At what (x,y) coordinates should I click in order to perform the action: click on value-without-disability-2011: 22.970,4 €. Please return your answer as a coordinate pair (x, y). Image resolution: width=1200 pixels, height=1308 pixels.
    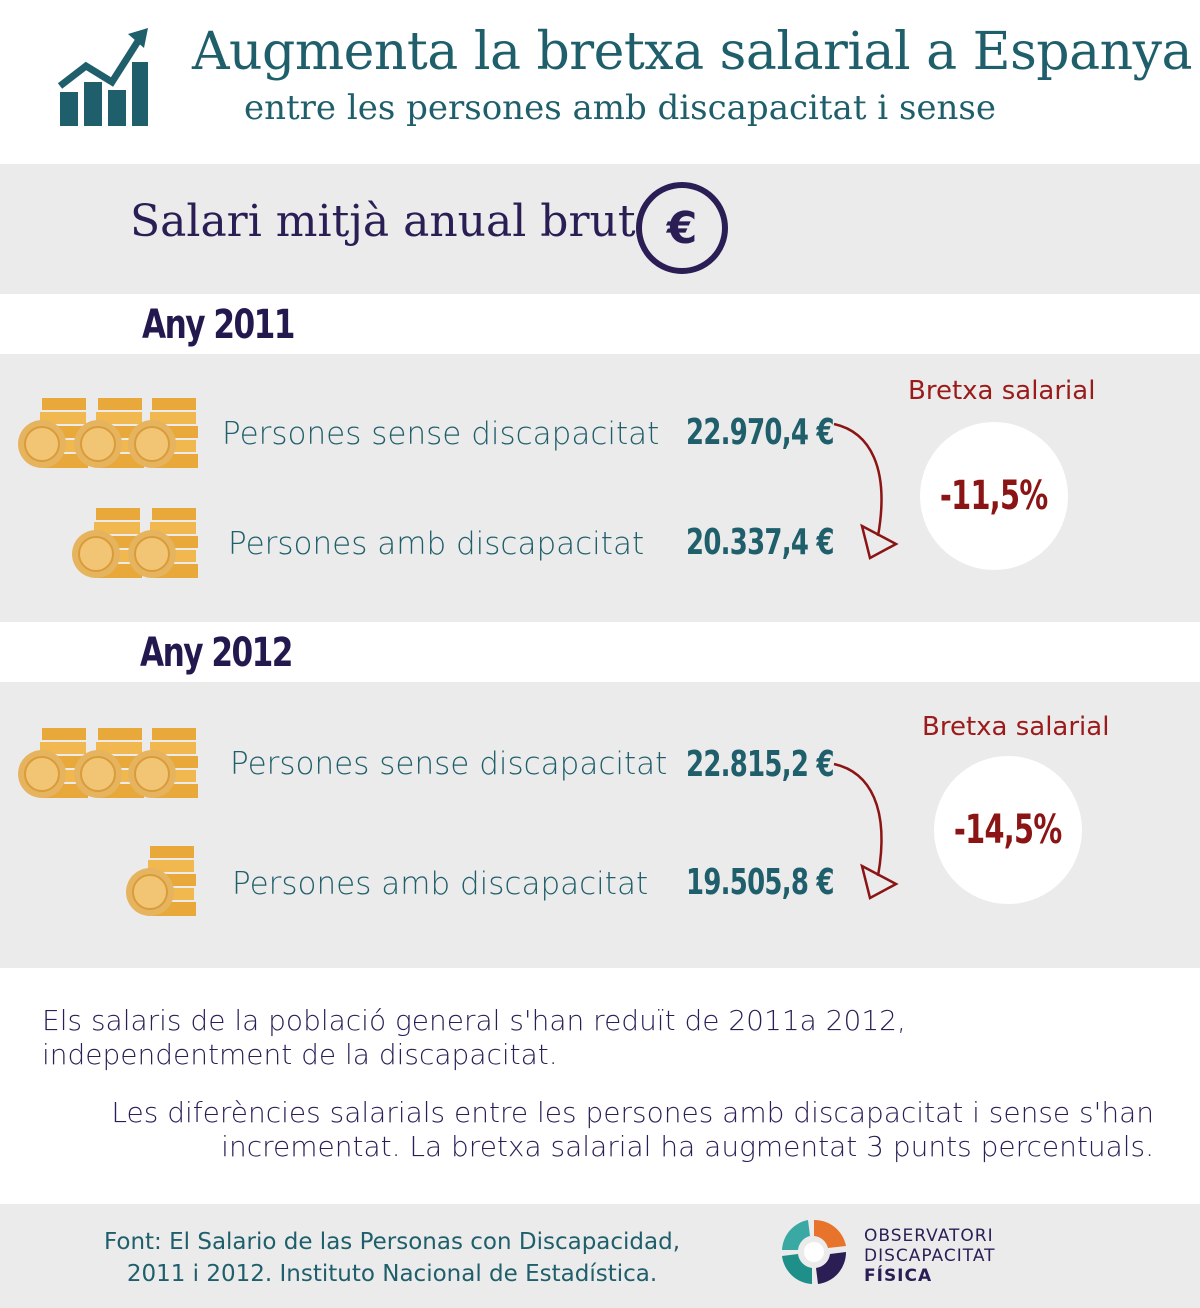
    Looking at the image, I should click on (760, 432).